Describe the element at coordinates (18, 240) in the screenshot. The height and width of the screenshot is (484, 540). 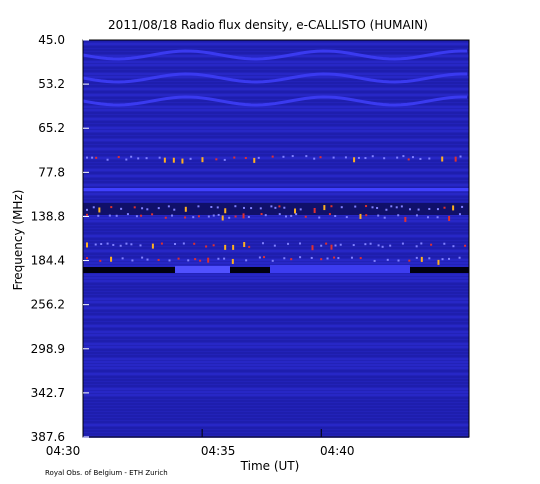
I see `y-axis-label: Frequency (MHz)` at that location.